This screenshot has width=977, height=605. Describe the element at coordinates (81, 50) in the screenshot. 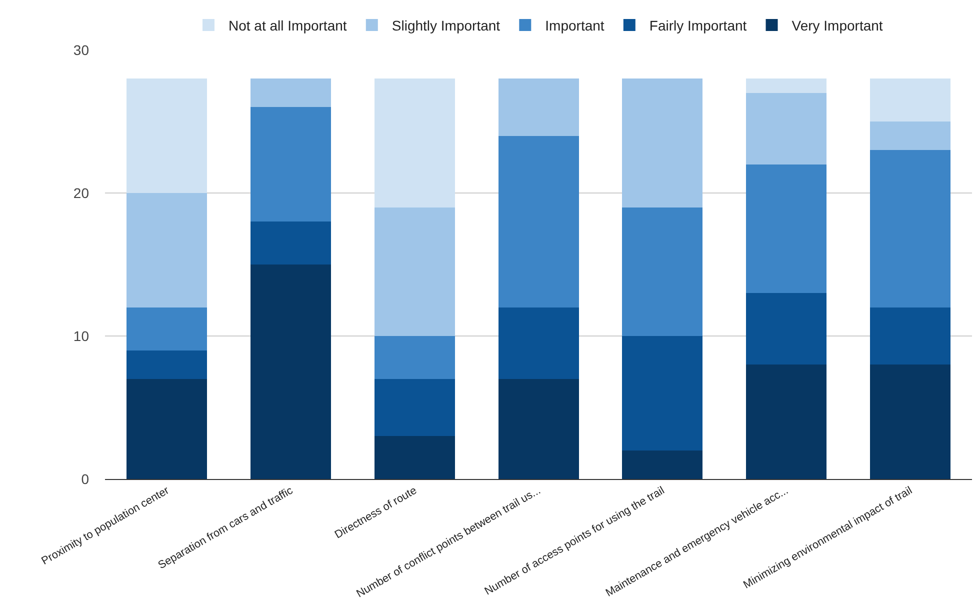

I see `y-tick-label: 30` at that location.